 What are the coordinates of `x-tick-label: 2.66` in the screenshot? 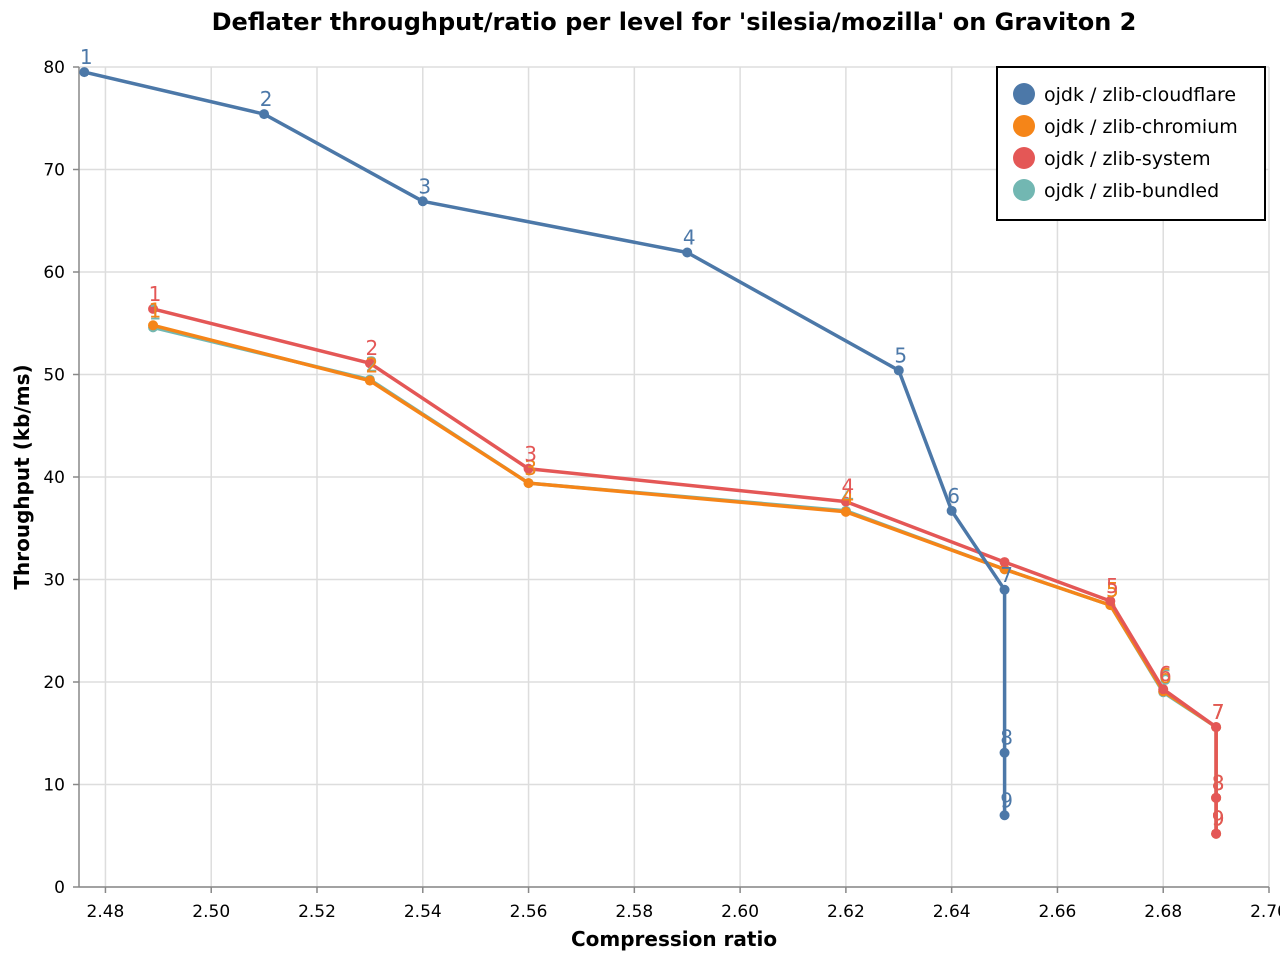 It's located at (1058, 912).